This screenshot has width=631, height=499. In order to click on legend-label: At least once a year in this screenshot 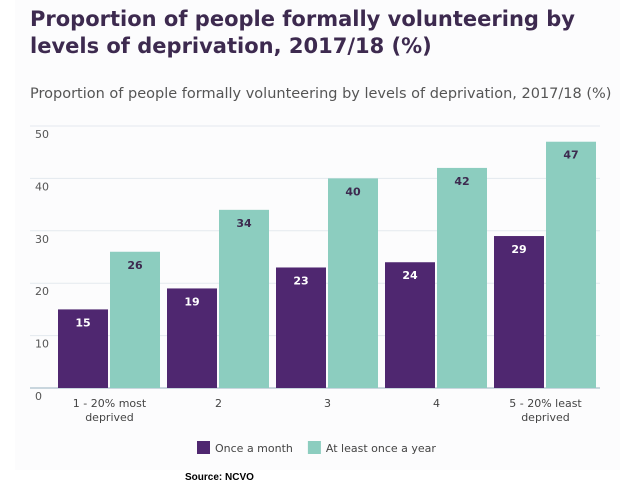, I will do `click(381, 448)`.